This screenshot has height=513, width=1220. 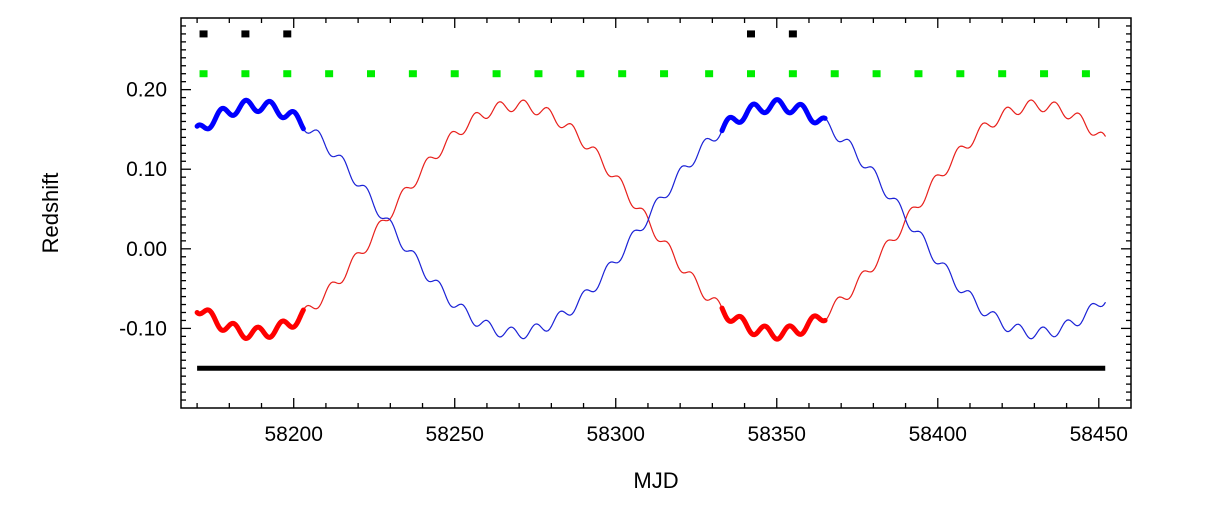 What do you see at coordinates (294, 434) in the screenshot?
I see `x-tick-label: 58200` at bounding box center [294, 434].